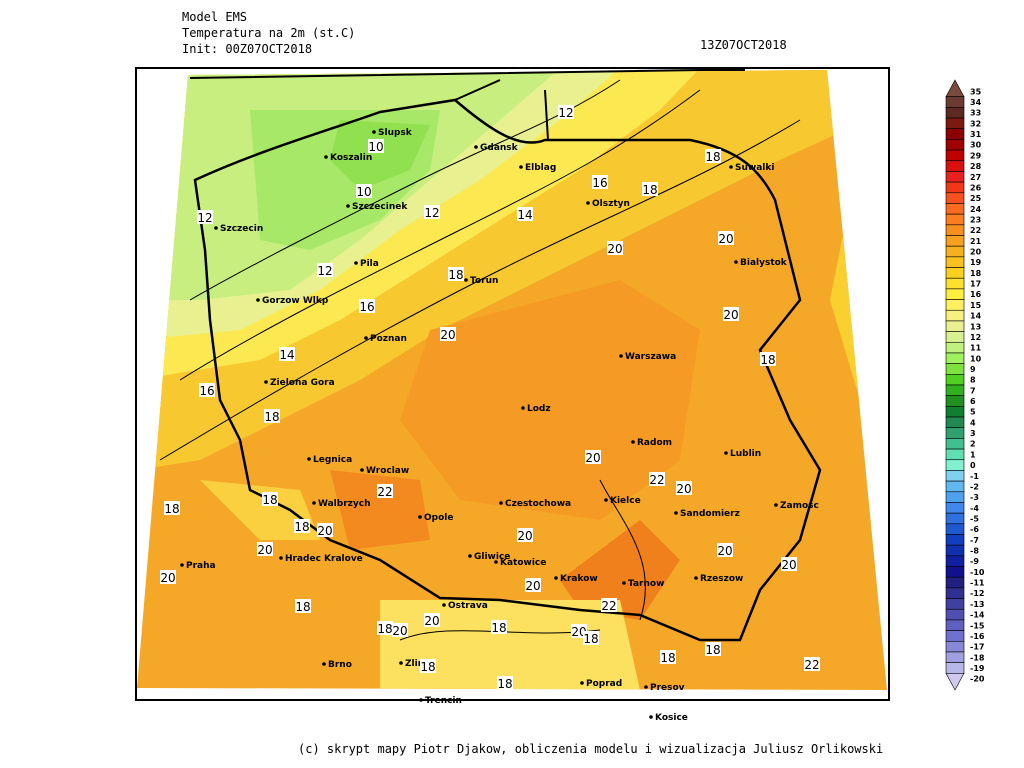 The image size is (1024, 768). I want to click on colorbar-label: 22, so click(975, 230).